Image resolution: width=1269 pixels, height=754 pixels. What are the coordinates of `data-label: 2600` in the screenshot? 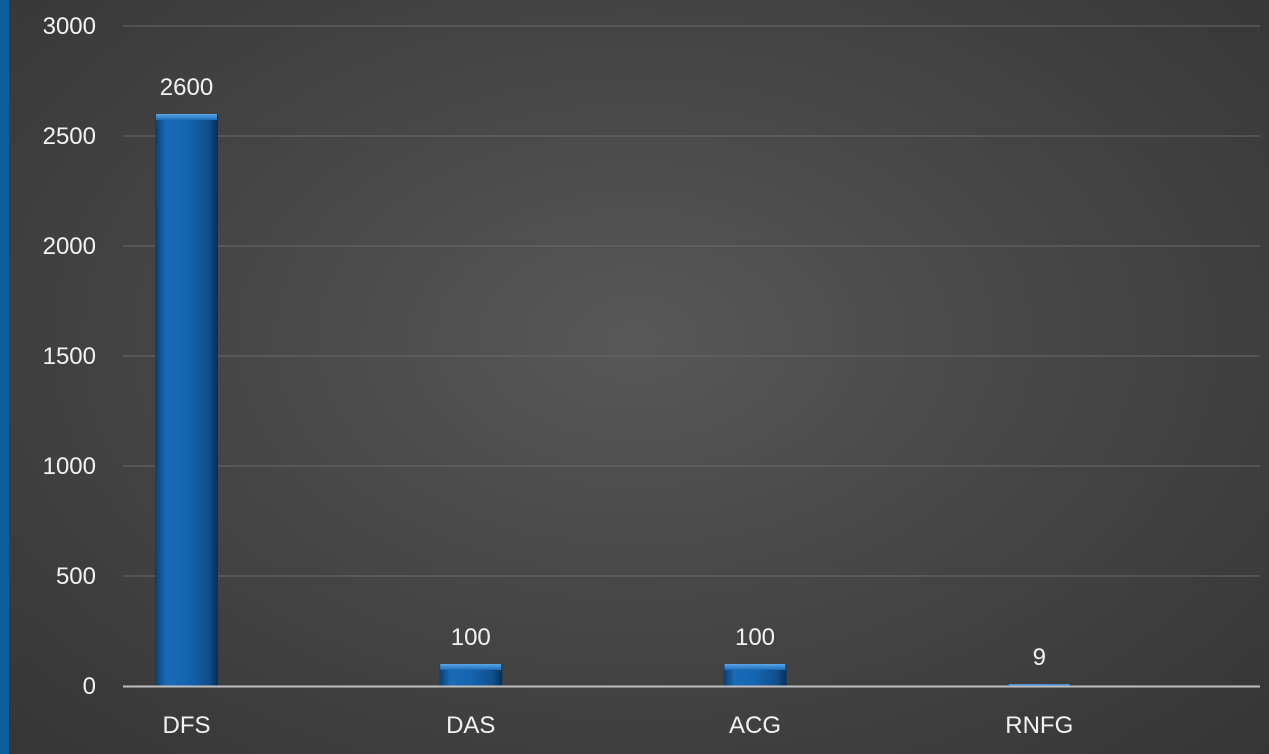 It's located at (186, 87).